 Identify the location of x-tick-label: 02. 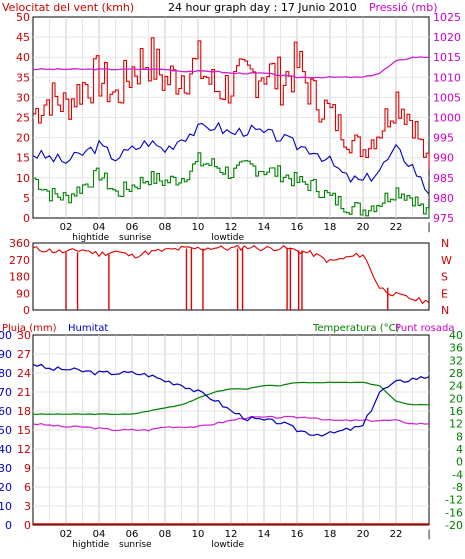
(66, 534).